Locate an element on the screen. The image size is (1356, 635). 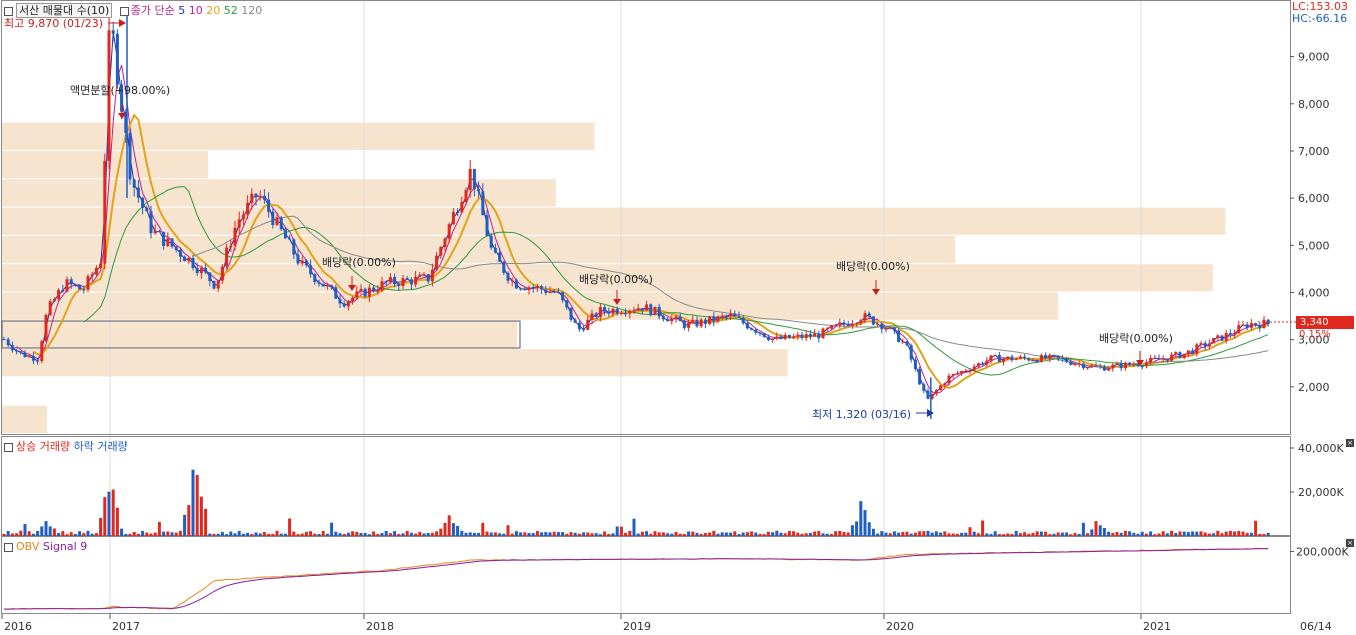
volume-close-icon: × is located at coordinates (1350, 443).